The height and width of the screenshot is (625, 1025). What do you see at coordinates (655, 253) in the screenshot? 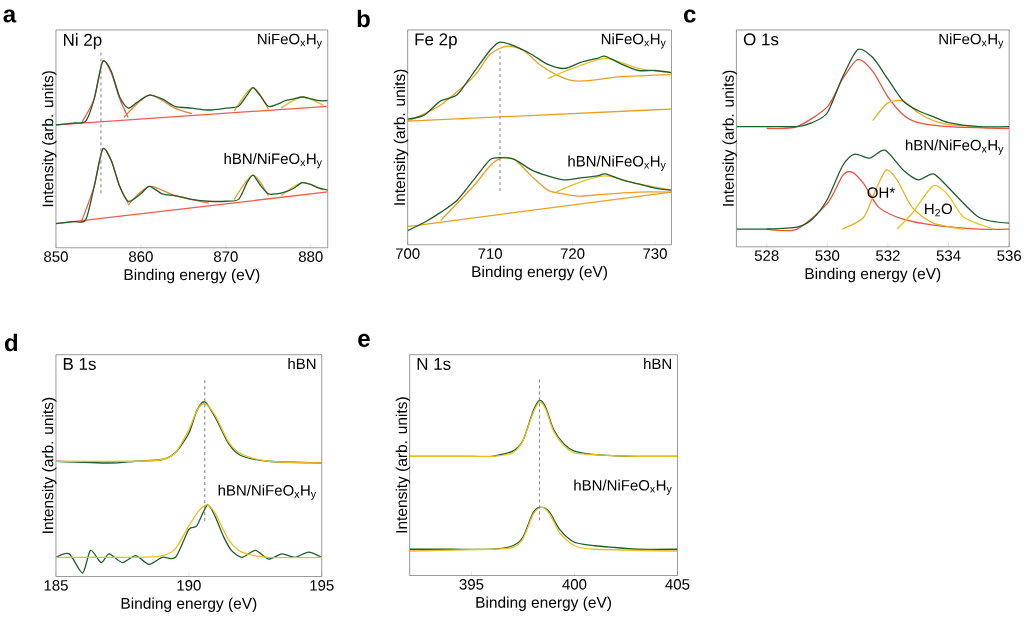
I see `x-tick-label: 730` at bounding box center [655, 253].